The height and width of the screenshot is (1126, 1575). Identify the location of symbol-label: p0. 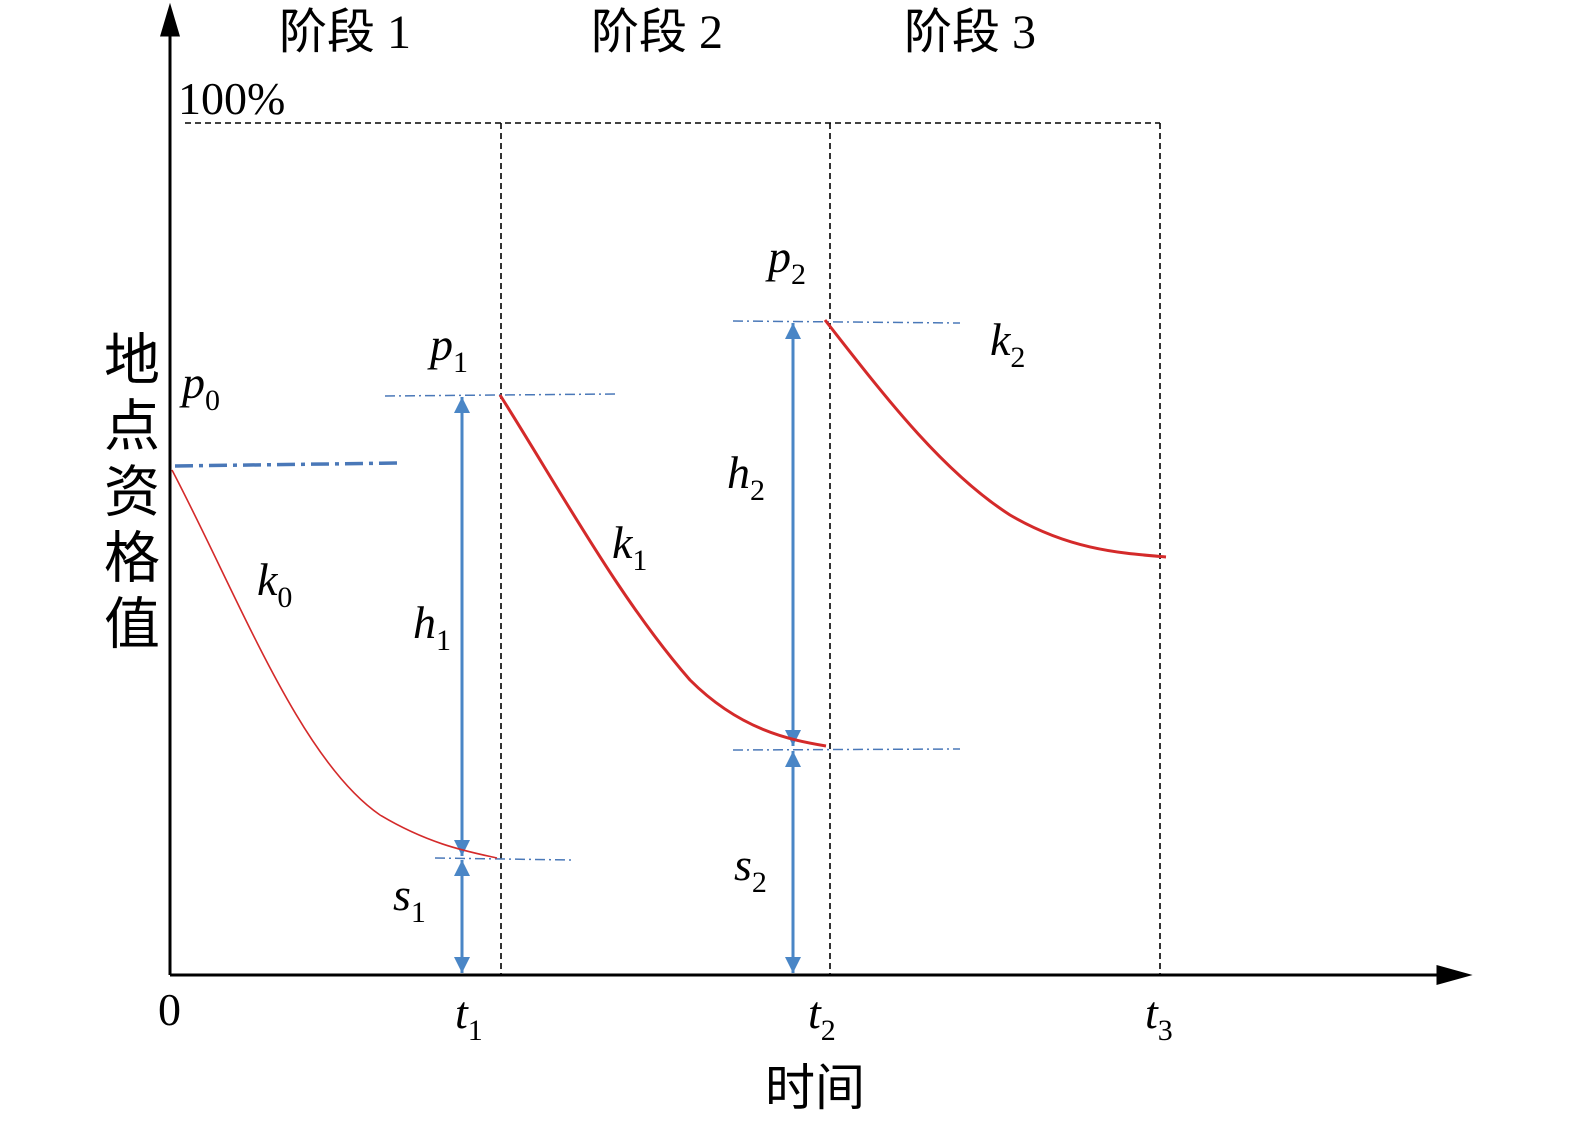
(199, 387).